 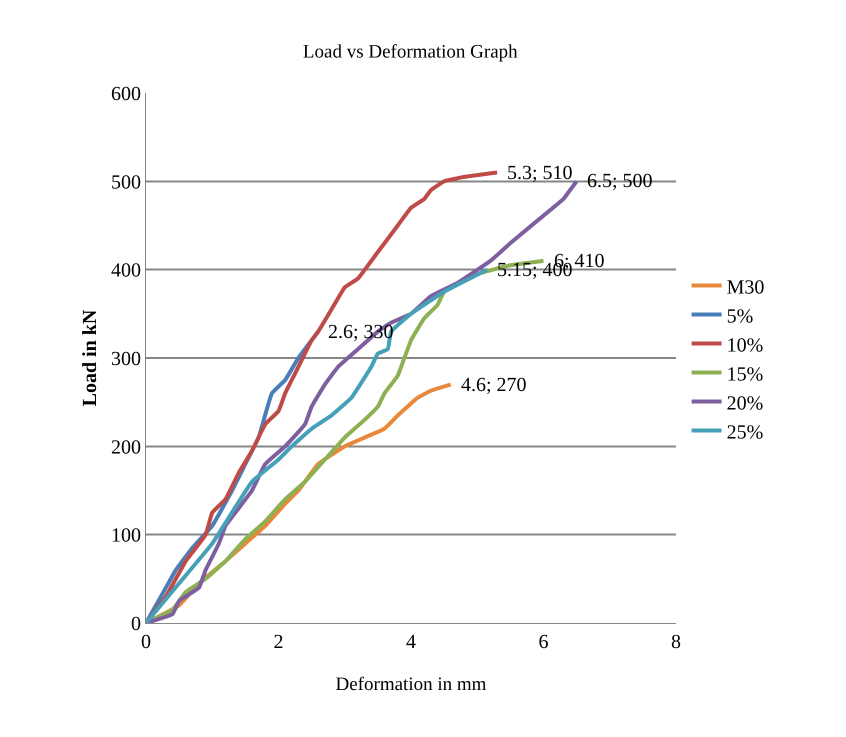 I want to click on y-tick-label: 600, so click(x=126, y=94).